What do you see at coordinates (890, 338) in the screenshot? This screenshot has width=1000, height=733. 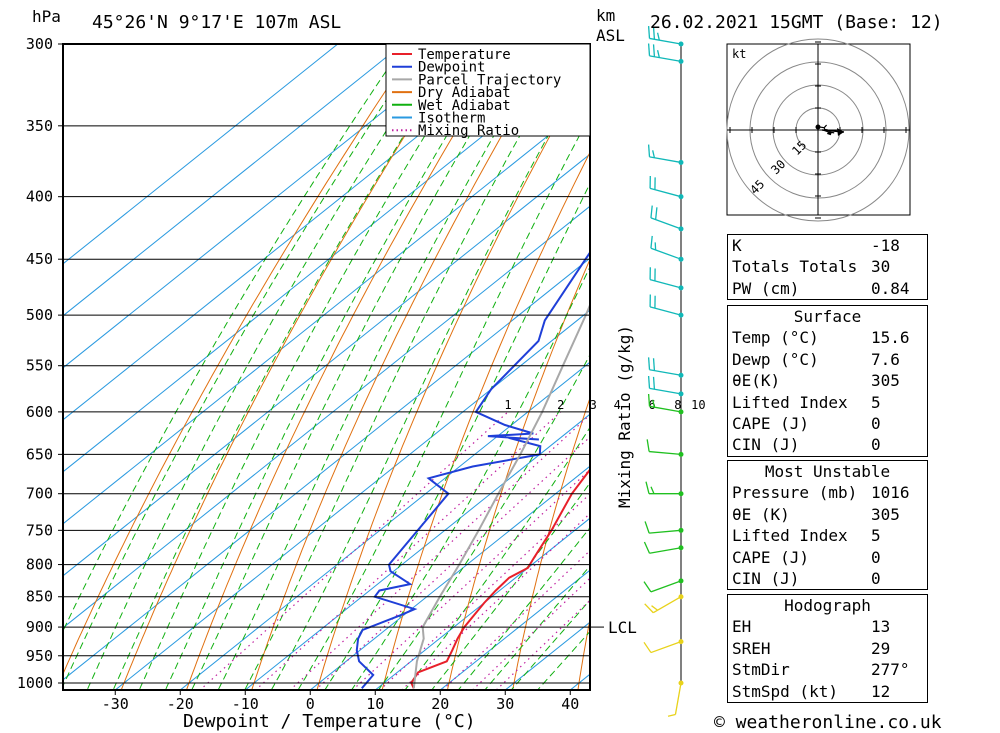 I see `surface-temp-value: 15.6` at bounding box center [890, 338].